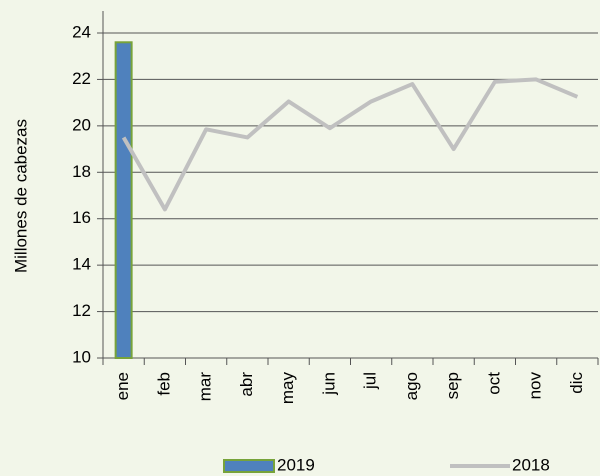 The height and width of the screenshot is (476, 600). I want to click on y-tick-label: 10, so click(81, 356).